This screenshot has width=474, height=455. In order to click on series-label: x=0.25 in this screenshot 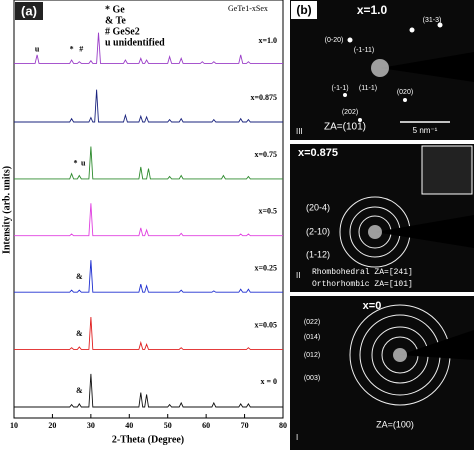, I will do `click(265, 268)`.